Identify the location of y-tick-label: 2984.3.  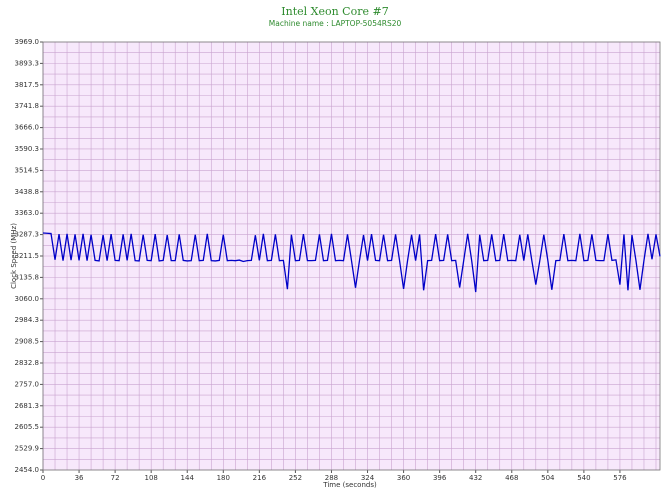
(27, 320).